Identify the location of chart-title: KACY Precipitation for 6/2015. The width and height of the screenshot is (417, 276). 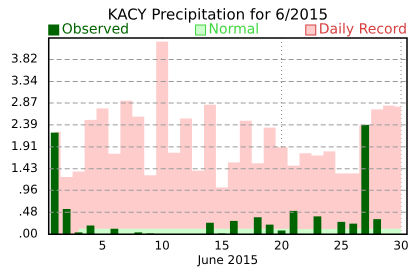
(218, 14).